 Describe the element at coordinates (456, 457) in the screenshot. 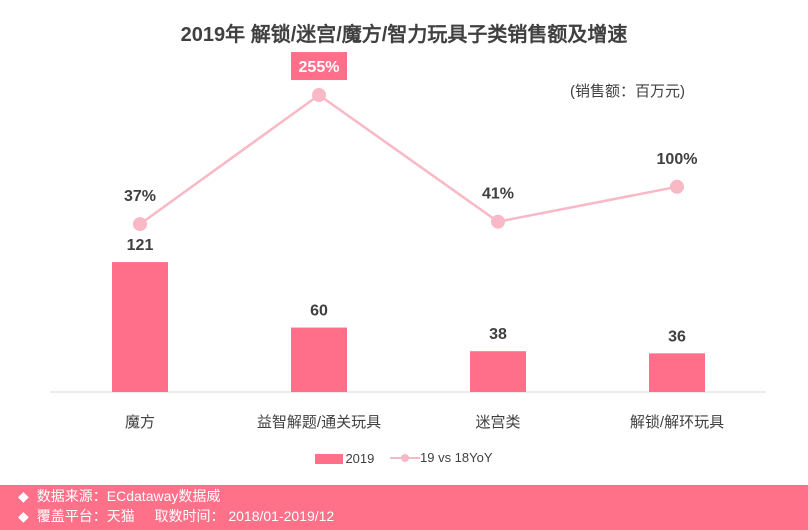

I see `legend-line-label: 19 vs 18YoY` at that location.